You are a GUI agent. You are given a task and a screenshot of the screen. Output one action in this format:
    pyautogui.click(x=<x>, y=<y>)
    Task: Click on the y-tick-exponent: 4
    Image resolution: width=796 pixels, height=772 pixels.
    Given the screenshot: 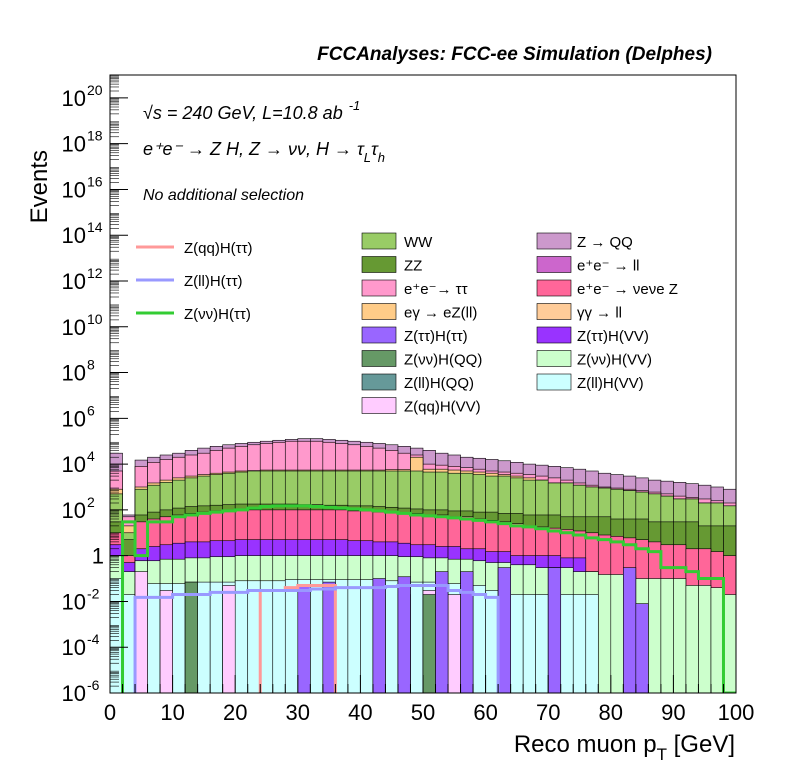 What is the action you would take?
    pyautogui.click(x=91, y=456)
    